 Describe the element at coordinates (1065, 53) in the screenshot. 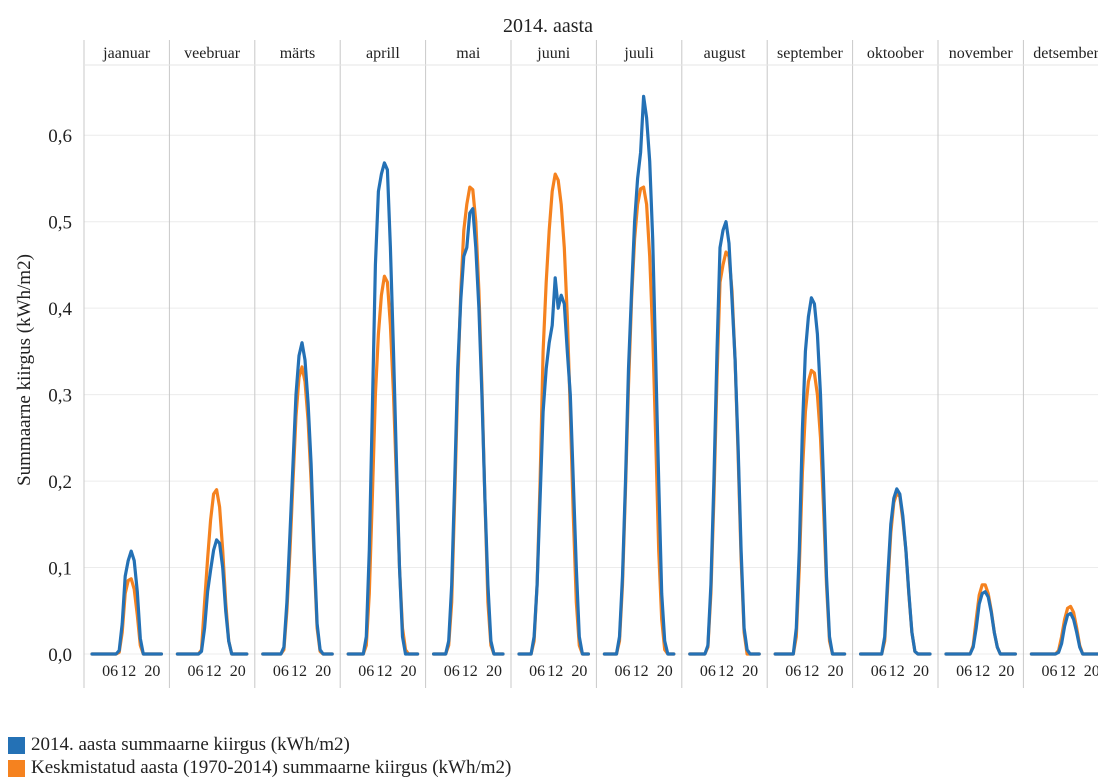

I see `month-label: detsember` at that location.